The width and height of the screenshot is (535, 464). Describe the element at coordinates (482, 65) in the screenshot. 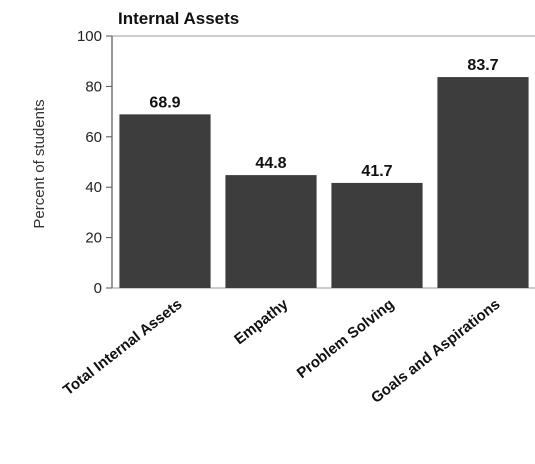

I see `bar-value-label: 83.7` at that location.